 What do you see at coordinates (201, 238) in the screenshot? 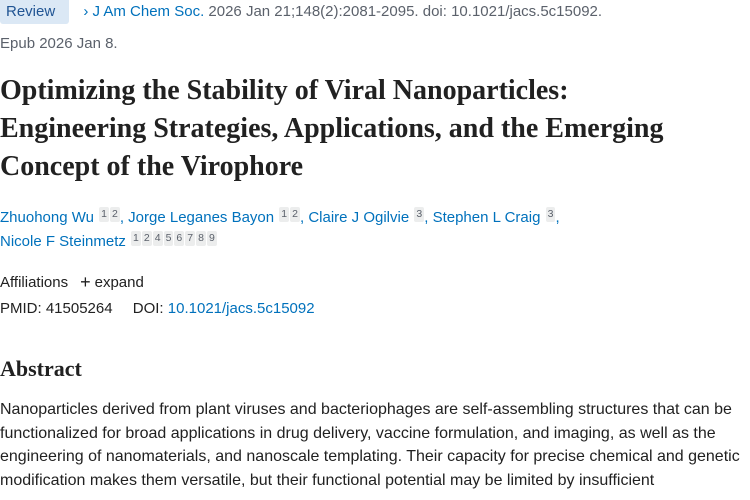
I see `affiliation-ref: 8` at bounding box center [201, 238].